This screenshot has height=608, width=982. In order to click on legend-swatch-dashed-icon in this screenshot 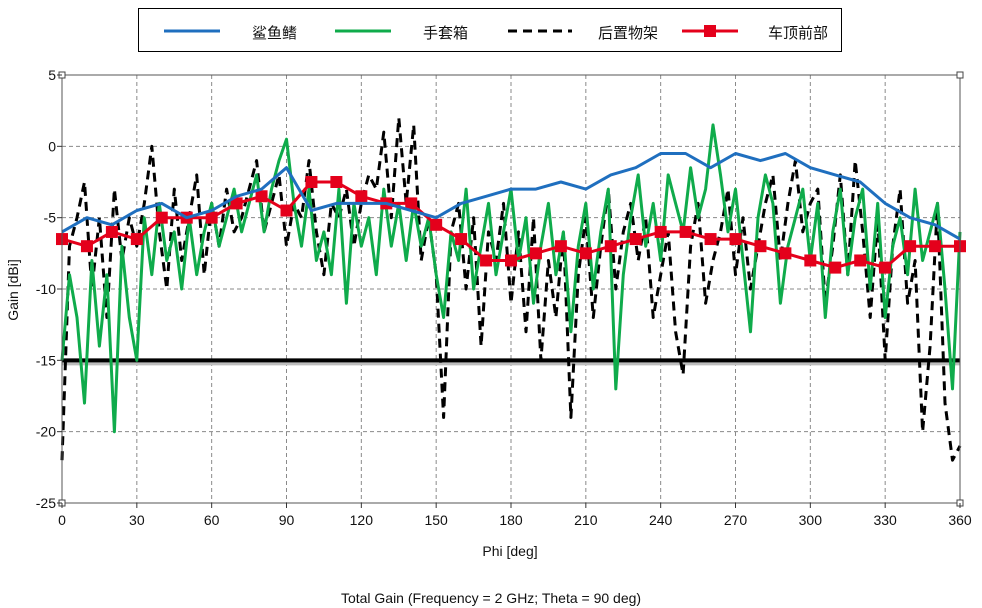, I will do `click(540, 31)`.